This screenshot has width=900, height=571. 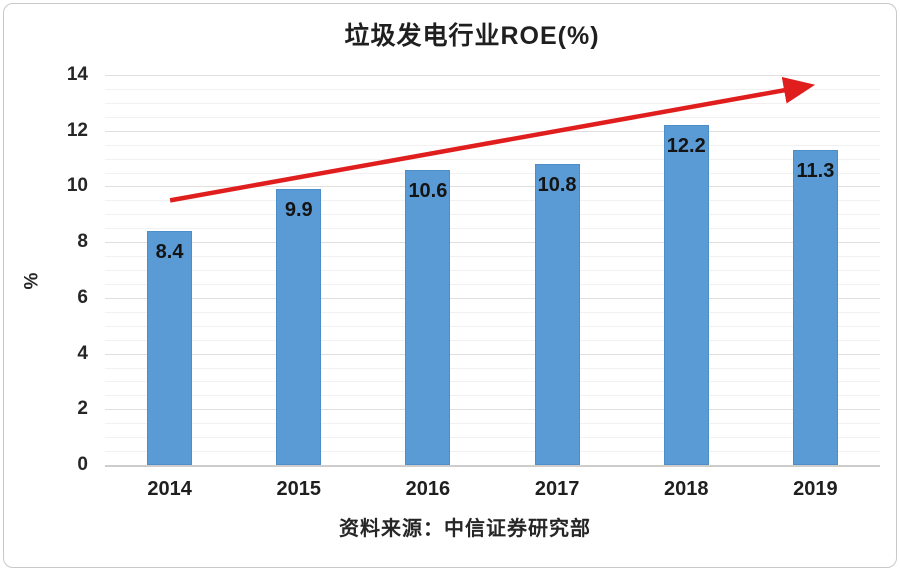 What do you see at coordinates (557, 489) in the screenshot?
I see `x-axis-label: 2017` at bounding box center [557, 489].